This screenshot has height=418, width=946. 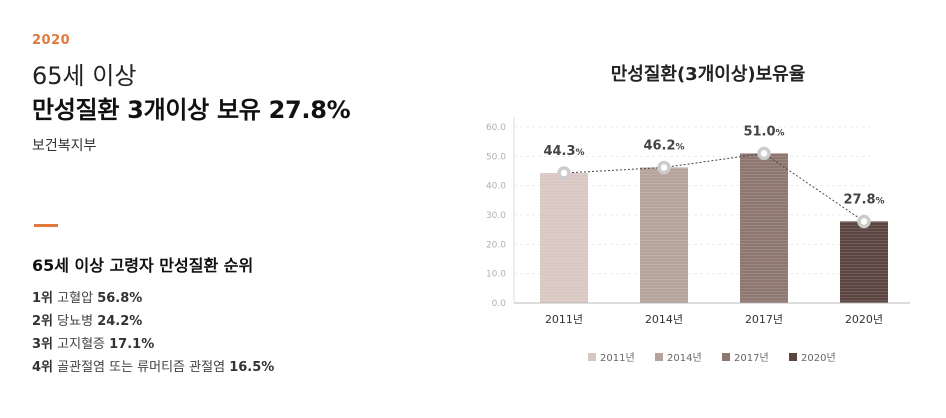 What do you see at coordinates (564, 319) in the screenshot?
I see `x-tick-label: 2011년` at bounding box center [564, 319].